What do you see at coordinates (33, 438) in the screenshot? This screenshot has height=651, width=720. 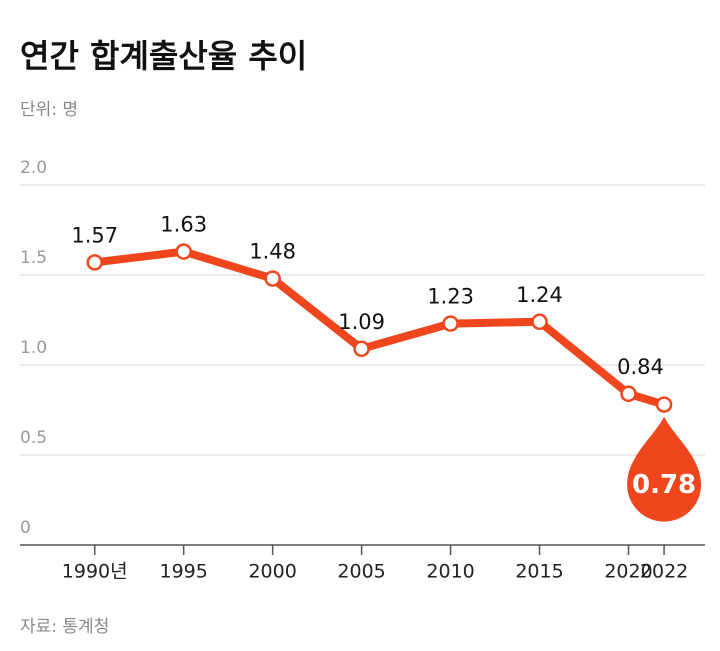 I see `y-tick-label: 0.5` at bounding box center [33, 438].